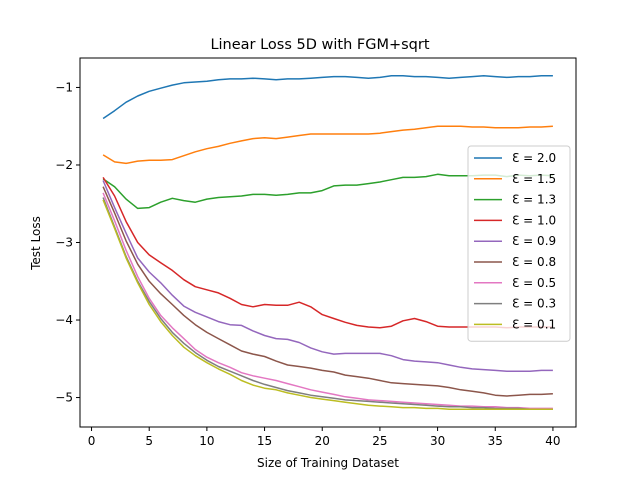  I want to click on legend-entry: Ɛ = 0.9, so click(534, 241).